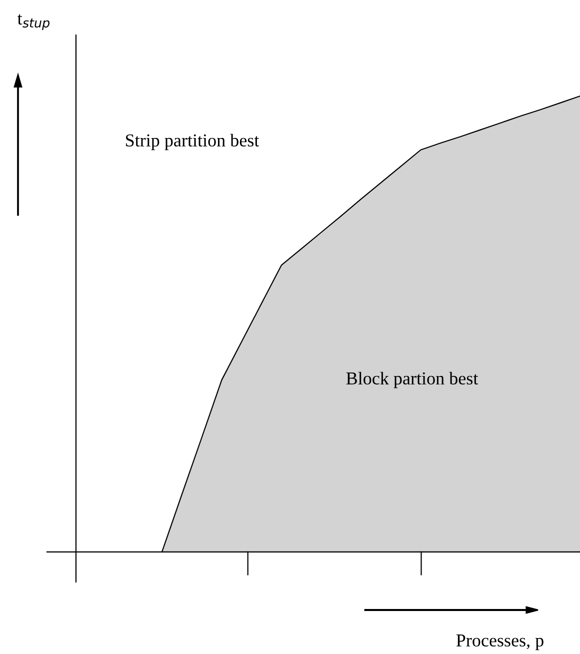 The image size is (580, 654). What do you see at coordinates (193, 142) in the screenshot?
I see `annotation: Strip partition best` at bounding box center [193, 142].